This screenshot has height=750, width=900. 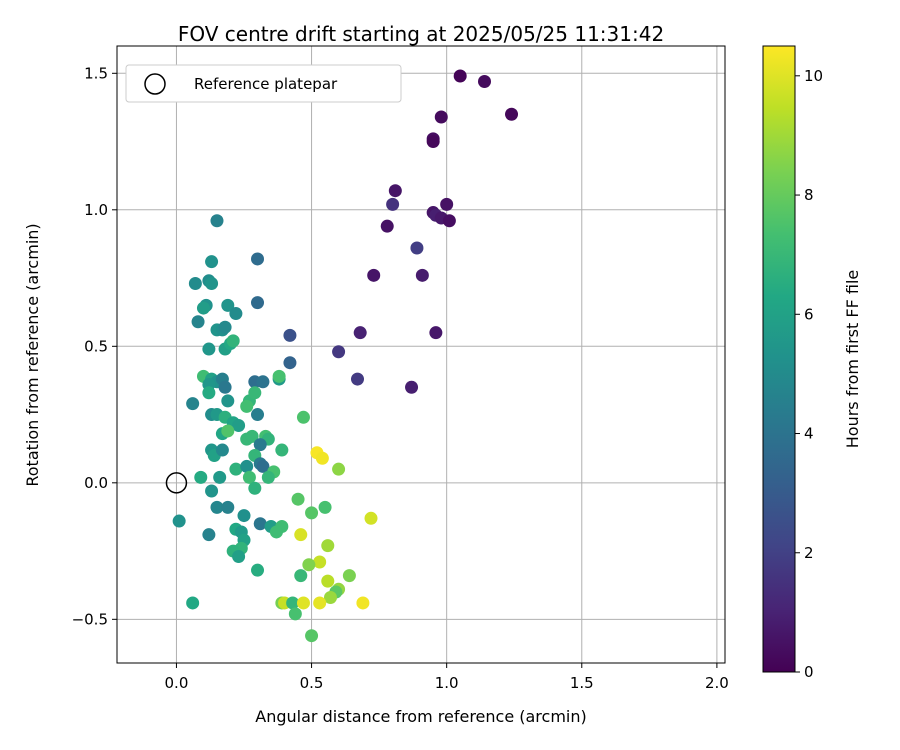 What do you see at coordinates (177, 683) in the screenshot?
I see `x-tick-label: 0.0` at bounding box center [177, 683].